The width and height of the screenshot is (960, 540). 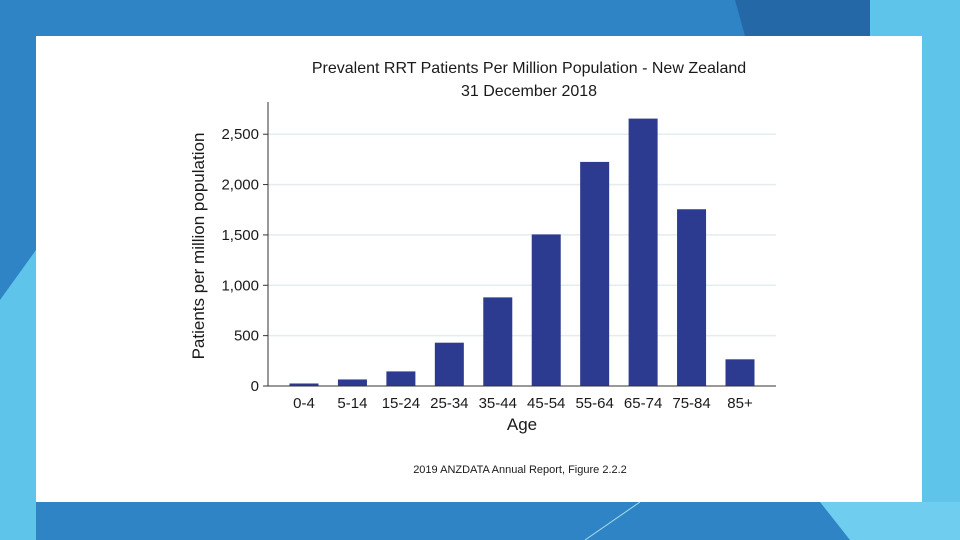 I want to click on x-tick-label: 5-14, so click(x=352, y=403).